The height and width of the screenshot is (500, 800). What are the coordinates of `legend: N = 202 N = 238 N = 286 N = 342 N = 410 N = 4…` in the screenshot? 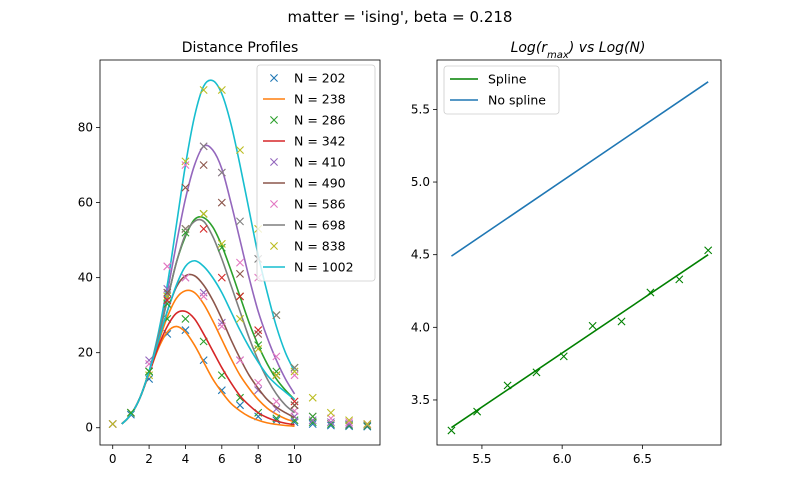 It's located at (316, 173).